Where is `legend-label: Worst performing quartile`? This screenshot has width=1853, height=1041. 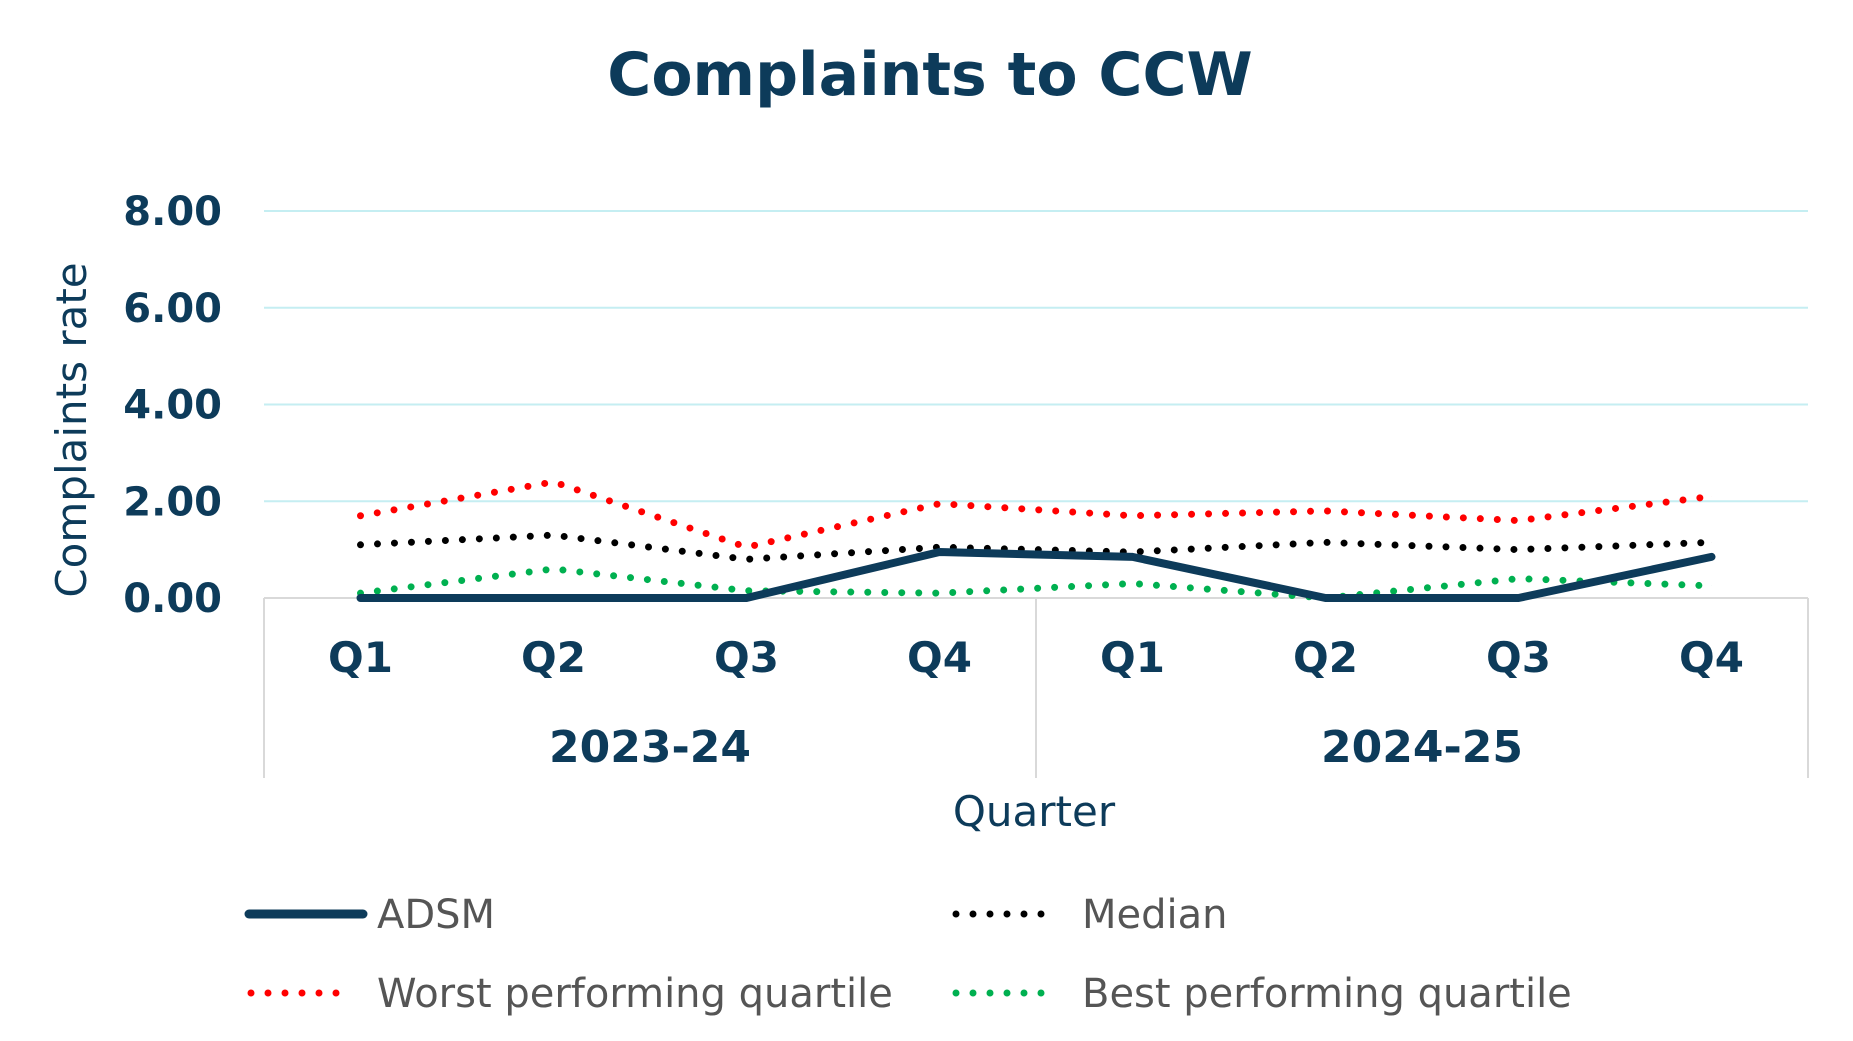
legend-label: Worst performing quartile is located at coordinates (635, 994).